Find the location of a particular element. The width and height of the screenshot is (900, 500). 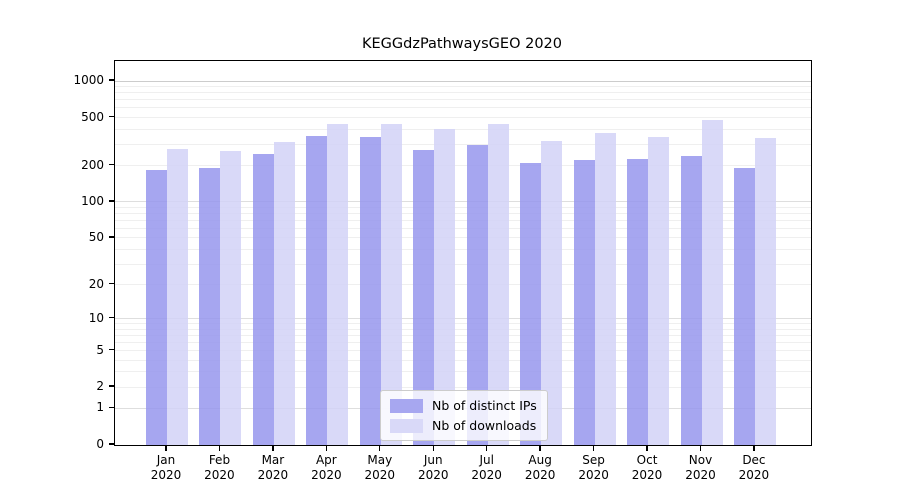

legend: Nb of distinct IPs Nb of downloads is located at coordinates (464, 415).